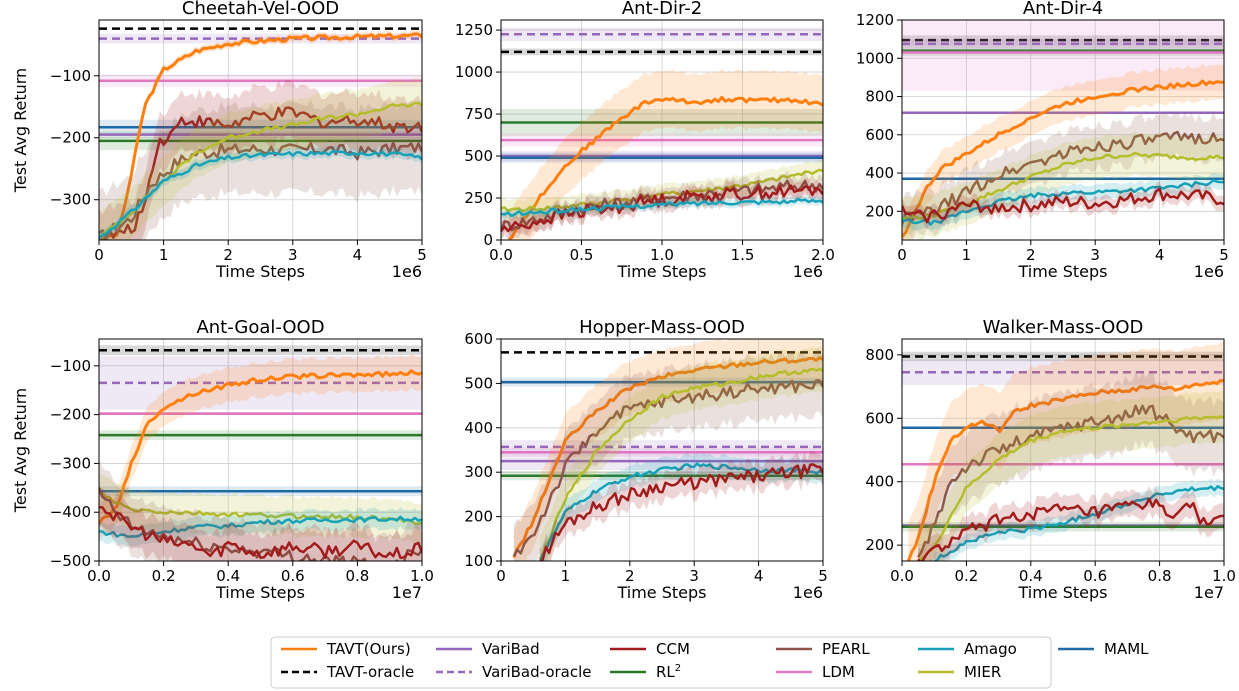 This screenshot has width=1239, height=691. I want to click on y-tick-label: 800, so click(879, 355).